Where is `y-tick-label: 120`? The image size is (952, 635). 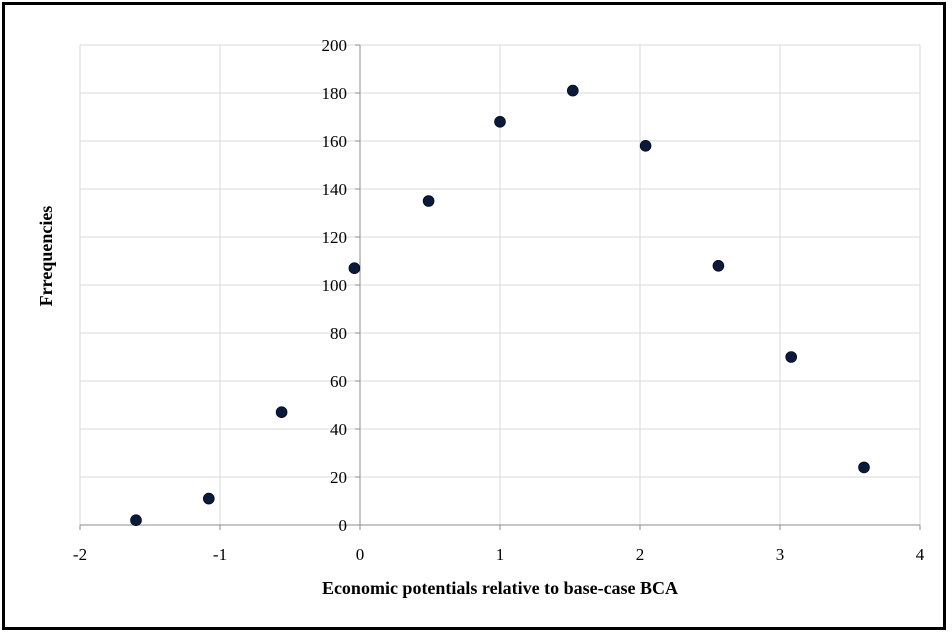 y-tick-label: 120 is located at coordinates (335, 237).